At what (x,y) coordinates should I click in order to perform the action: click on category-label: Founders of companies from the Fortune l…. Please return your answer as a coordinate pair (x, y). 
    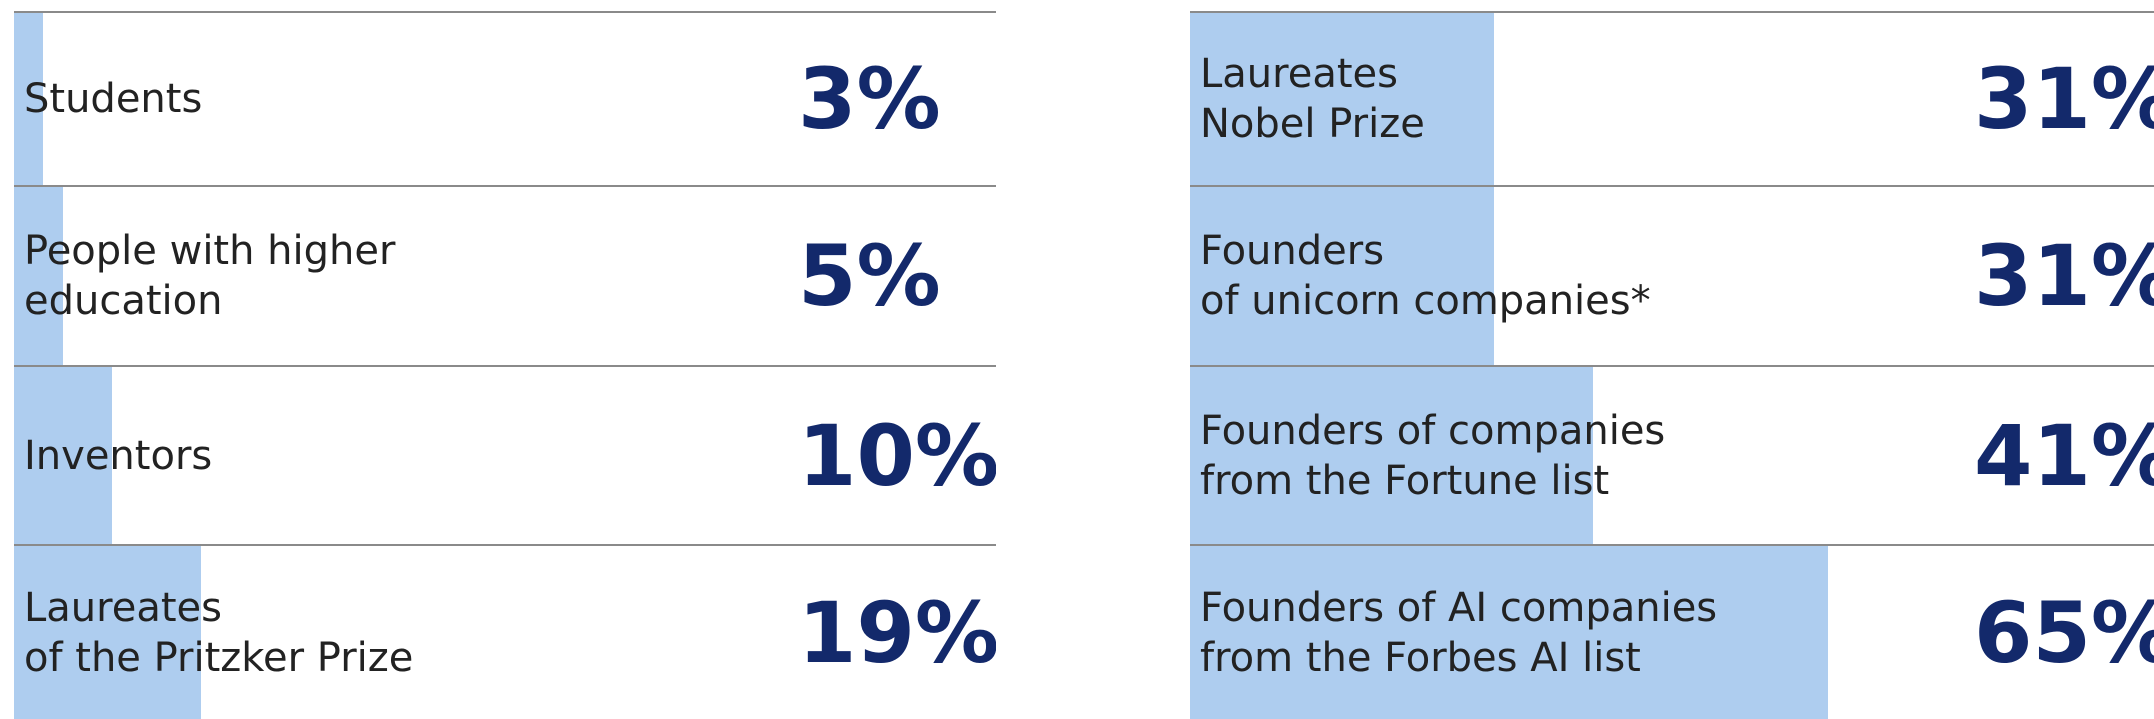
    Looking at the image, I should click on (1433, 455).